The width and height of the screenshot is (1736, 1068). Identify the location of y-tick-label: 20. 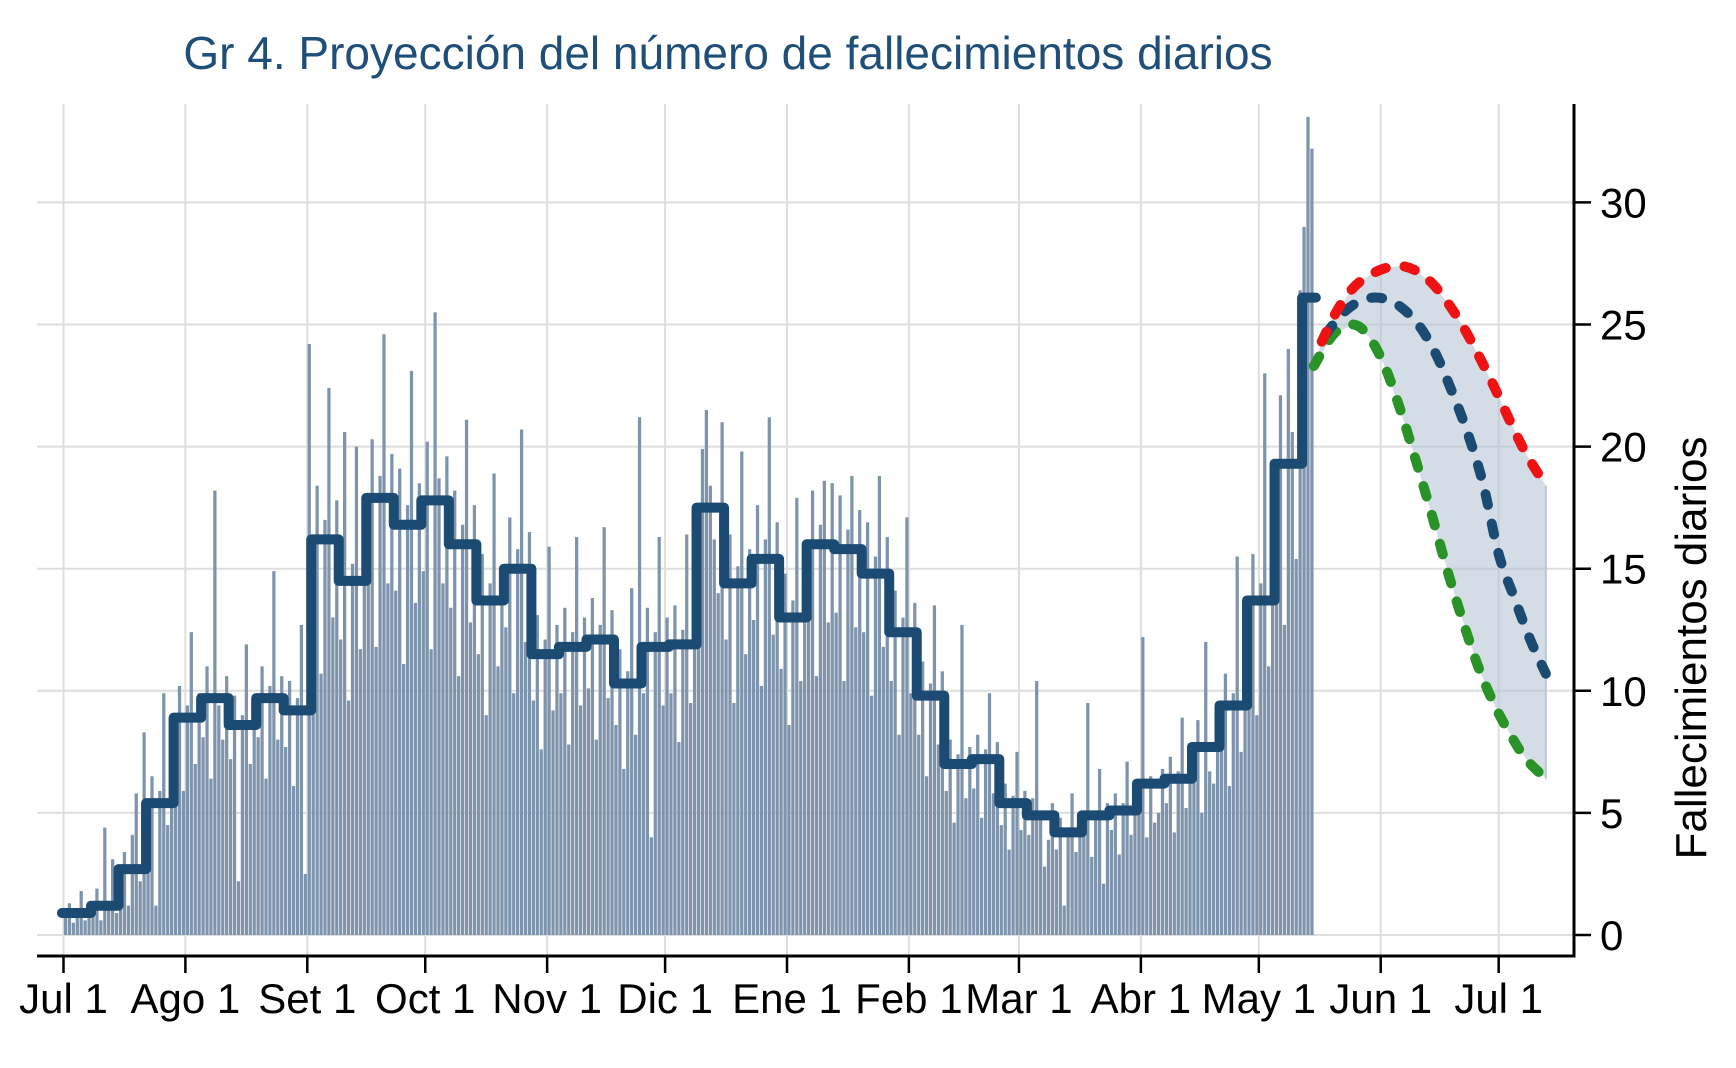
(1623, 447).